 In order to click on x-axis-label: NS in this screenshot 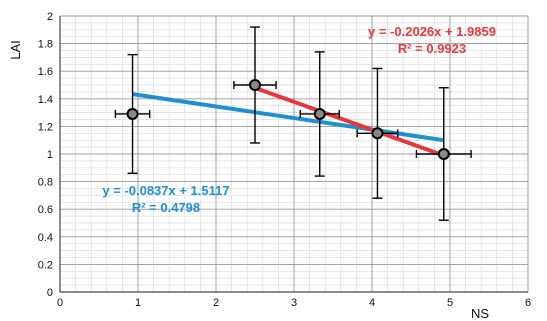, I will do `click(480, 313)`.